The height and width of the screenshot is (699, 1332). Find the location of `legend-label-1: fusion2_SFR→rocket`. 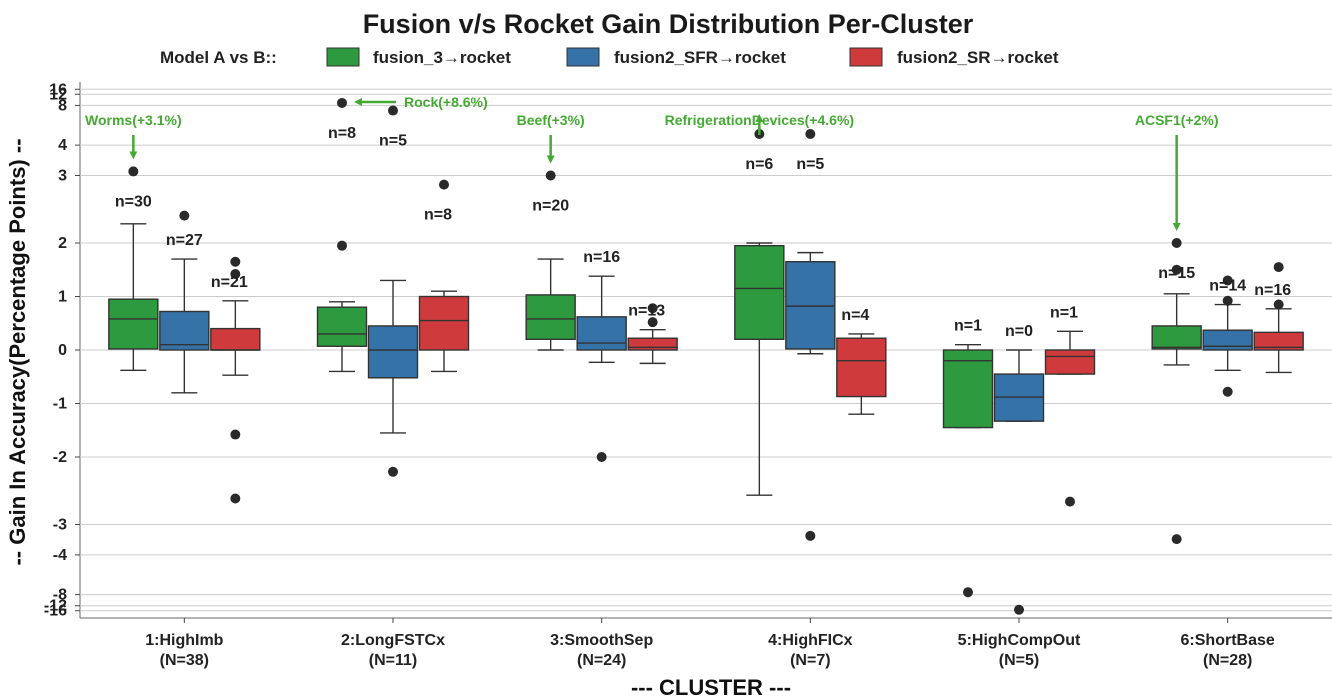

legend-label-1: fusion2_SFR→rocket is located at coordinates (700, 57).